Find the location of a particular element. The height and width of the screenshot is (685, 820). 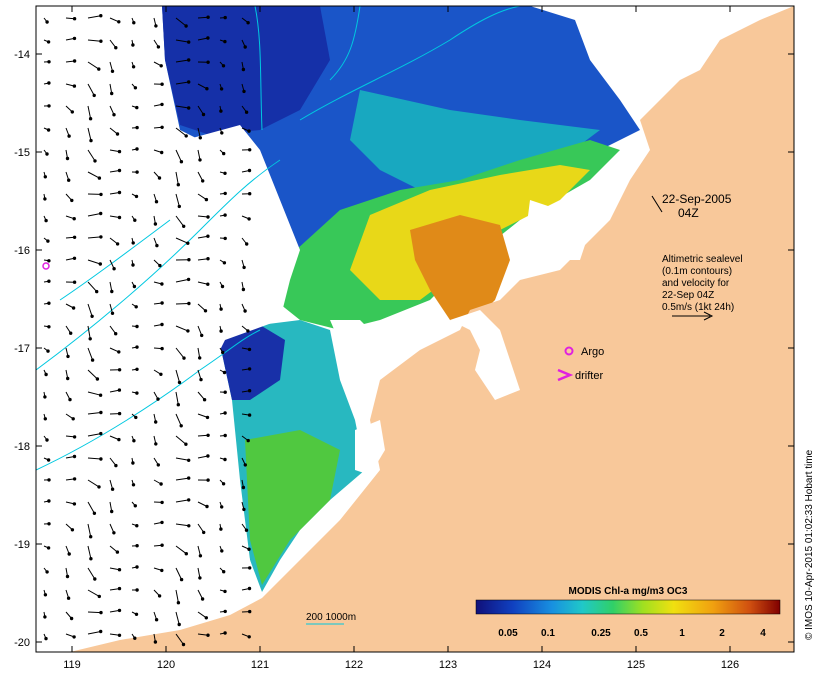

lat-tick-label: -19 is located at coordinates (22, 545).